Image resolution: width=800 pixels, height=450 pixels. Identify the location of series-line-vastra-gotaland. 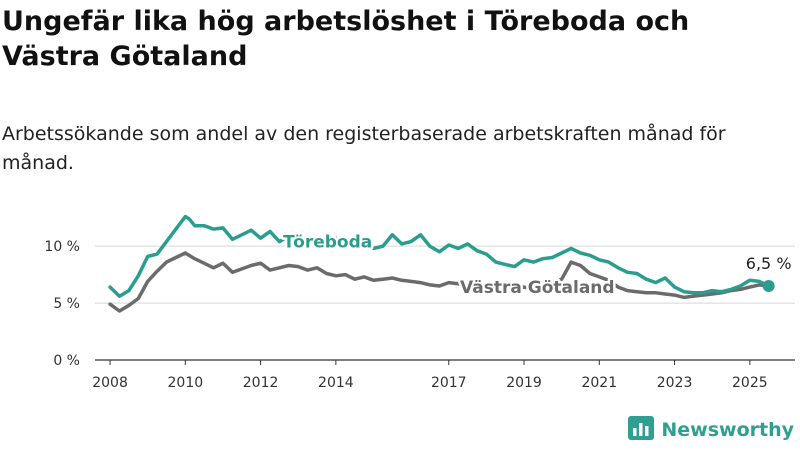
(439, 282).